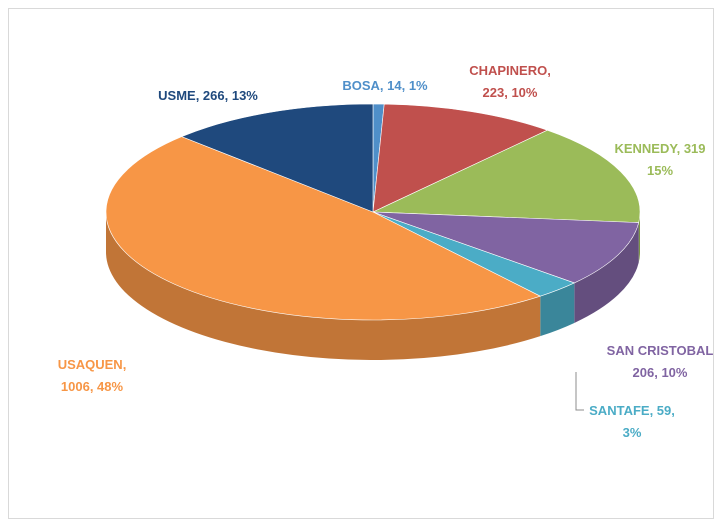 This screenshot has width=722, height=527. I want to click on data-label: SAN CRISTOBAL 206, 10%, so click(660, 361).